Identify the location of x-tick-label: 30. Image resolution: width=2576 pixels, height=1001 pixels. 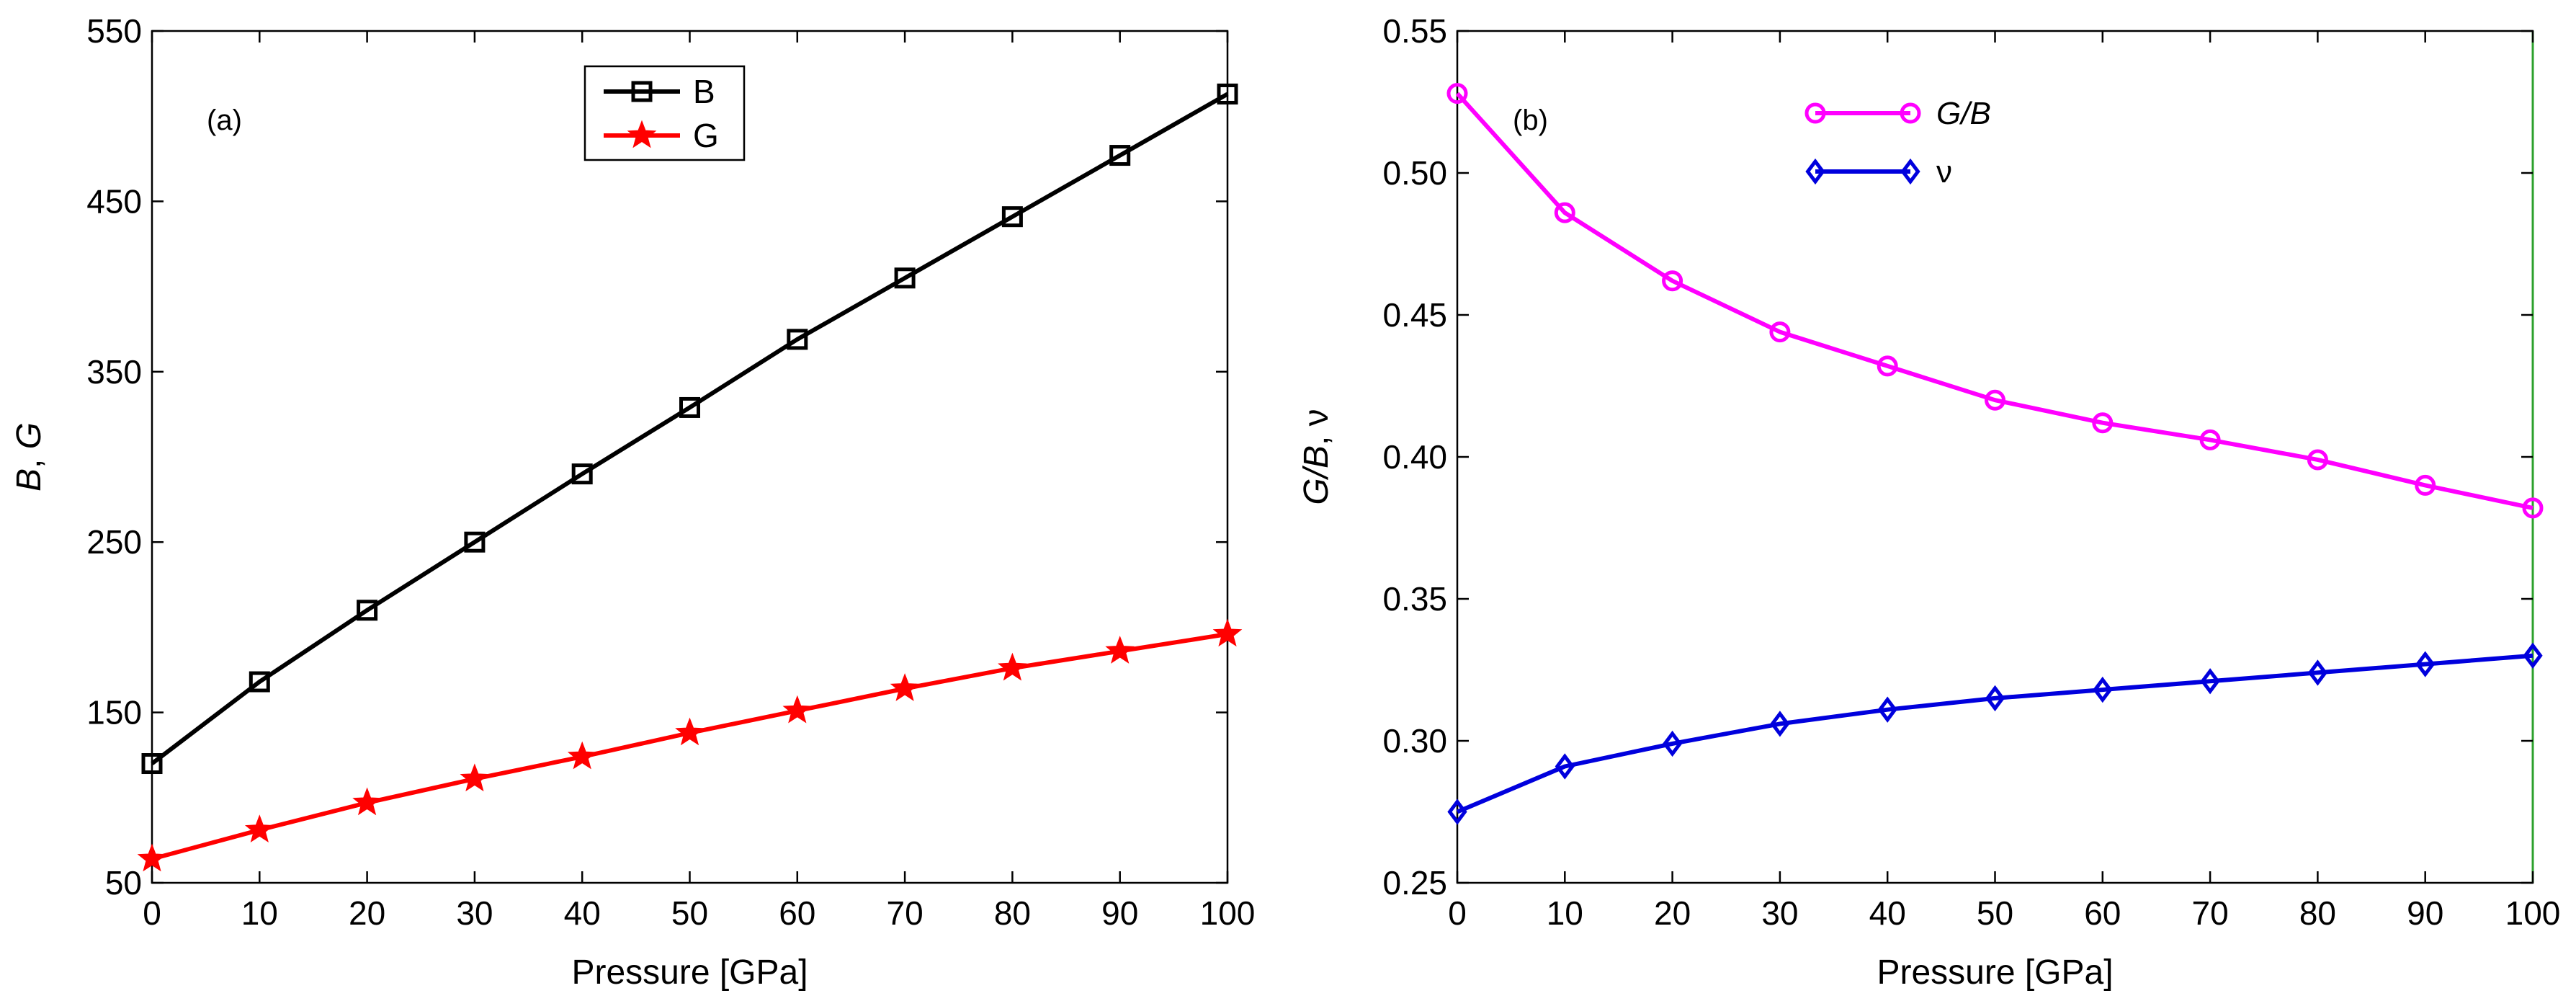
(474, 913).